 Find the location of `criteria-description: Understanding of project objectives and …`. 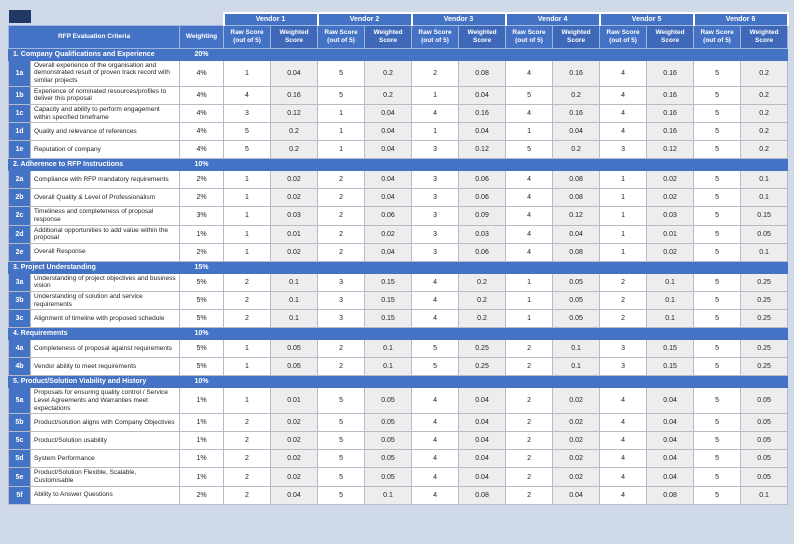

criteria-description: Understanding of project objectives and … is located at coordinates (105, 282).